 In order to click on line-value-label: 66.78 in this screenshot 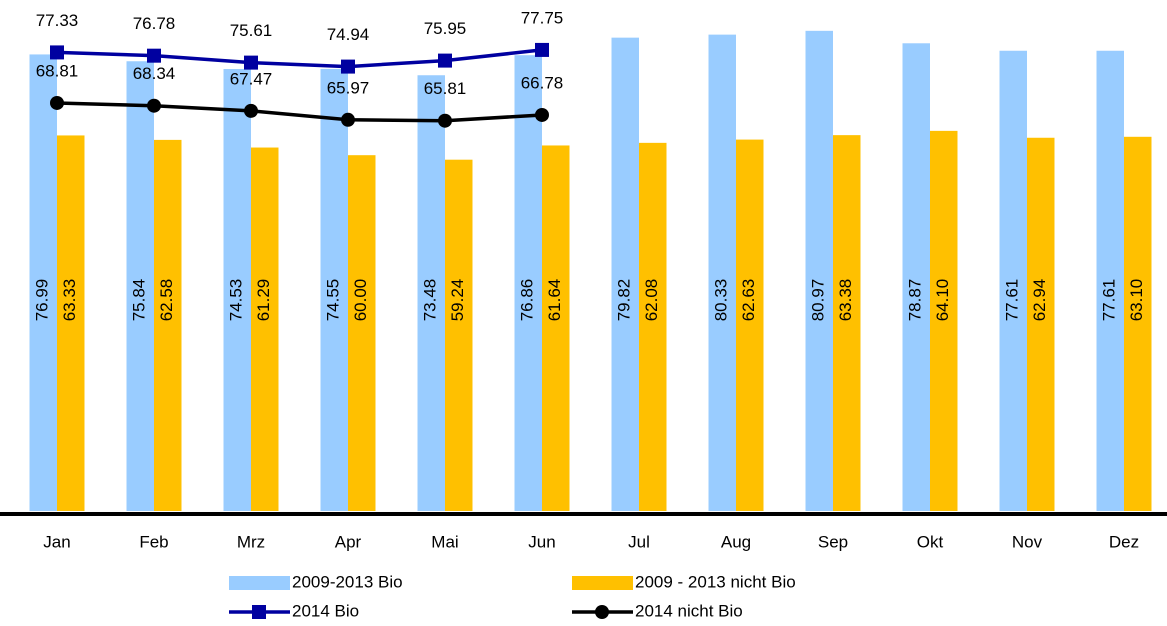, I will do `click(542, 82)`.